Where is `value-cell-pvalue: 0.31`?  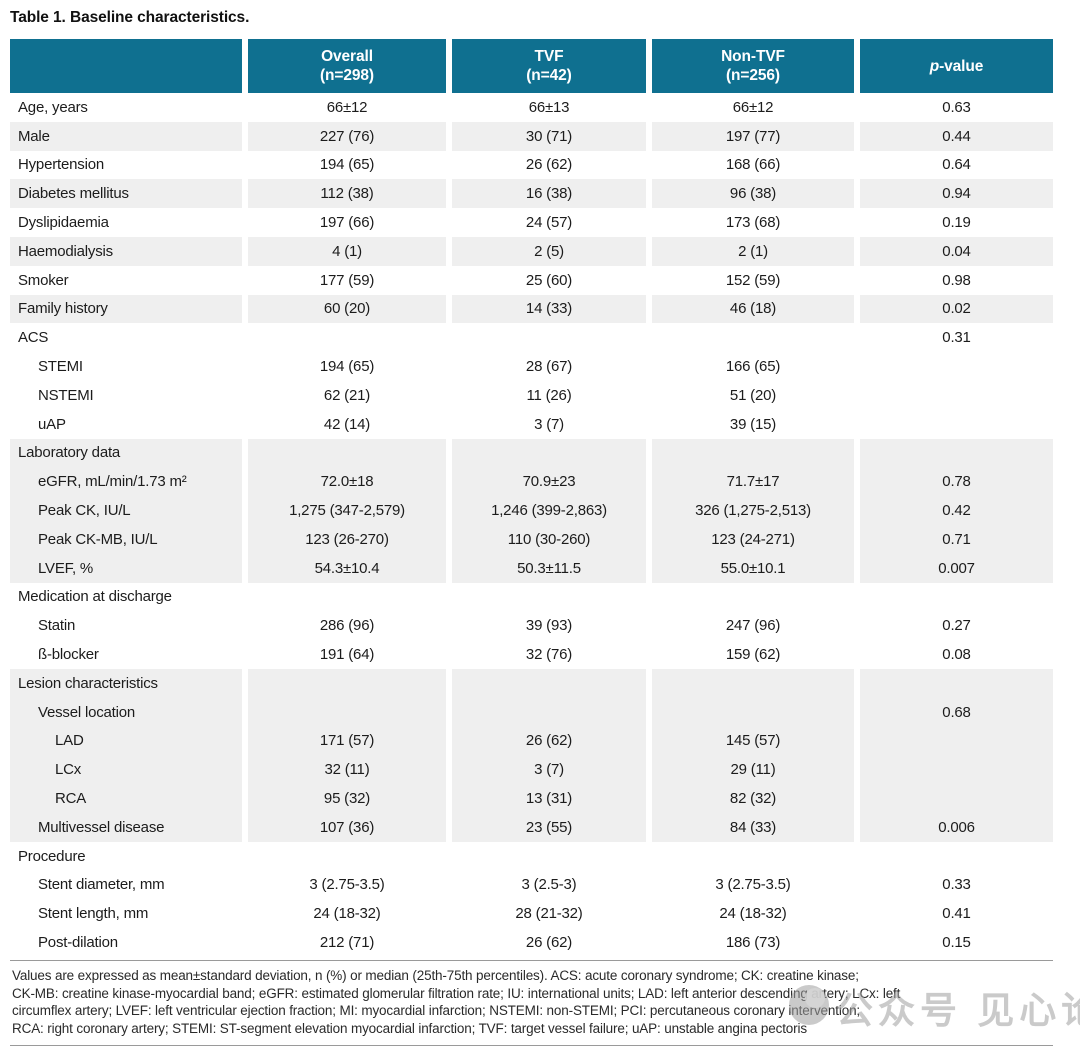 value-cell-pvalue: 0.31 is located at coordinates (953, 338).